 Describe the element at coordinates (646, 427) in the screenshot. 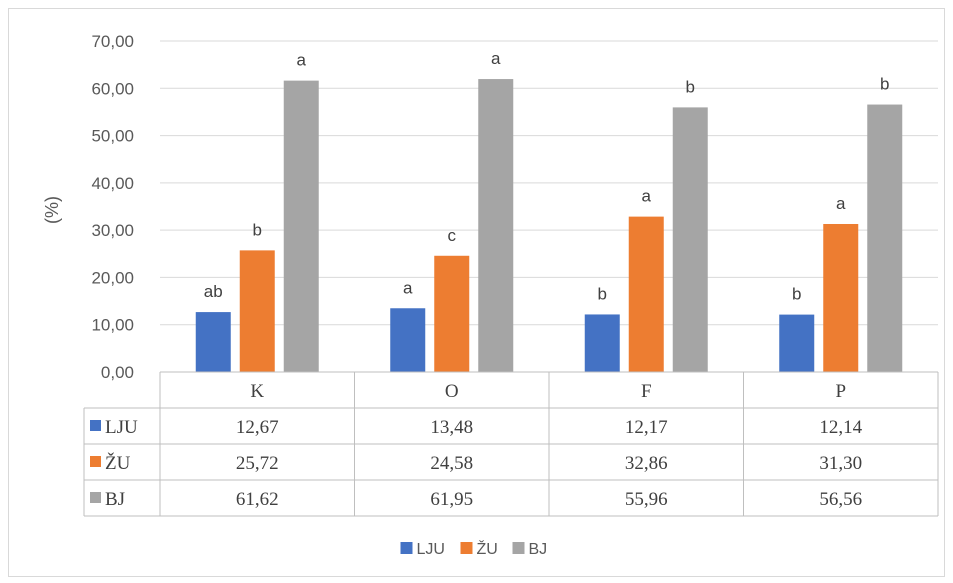

I see `table-value-cell: 12,17` at that location.